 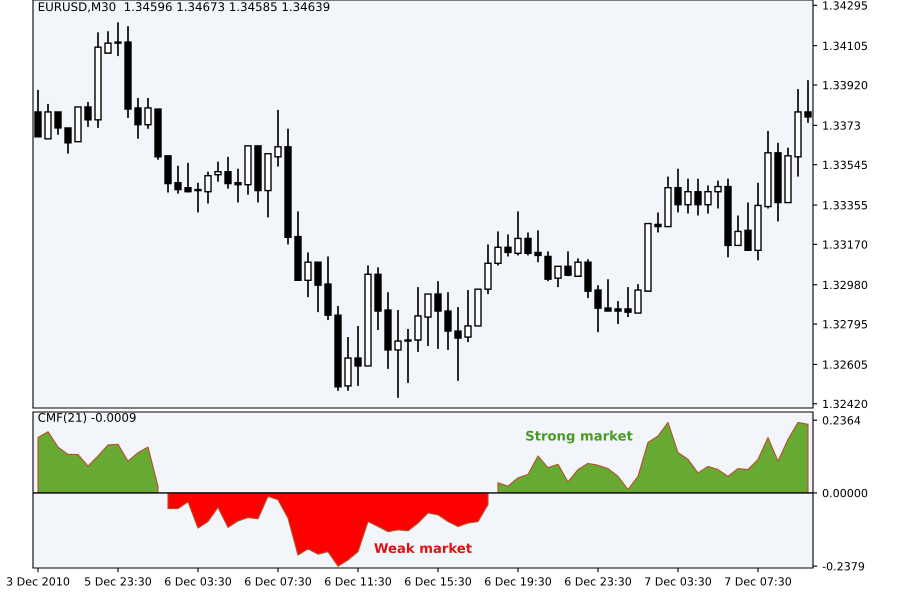 What do you see at coordinates (845, 46) in the screenshot?
I see `y-tick-label: 1.34105` at bounding box center [845, 46].